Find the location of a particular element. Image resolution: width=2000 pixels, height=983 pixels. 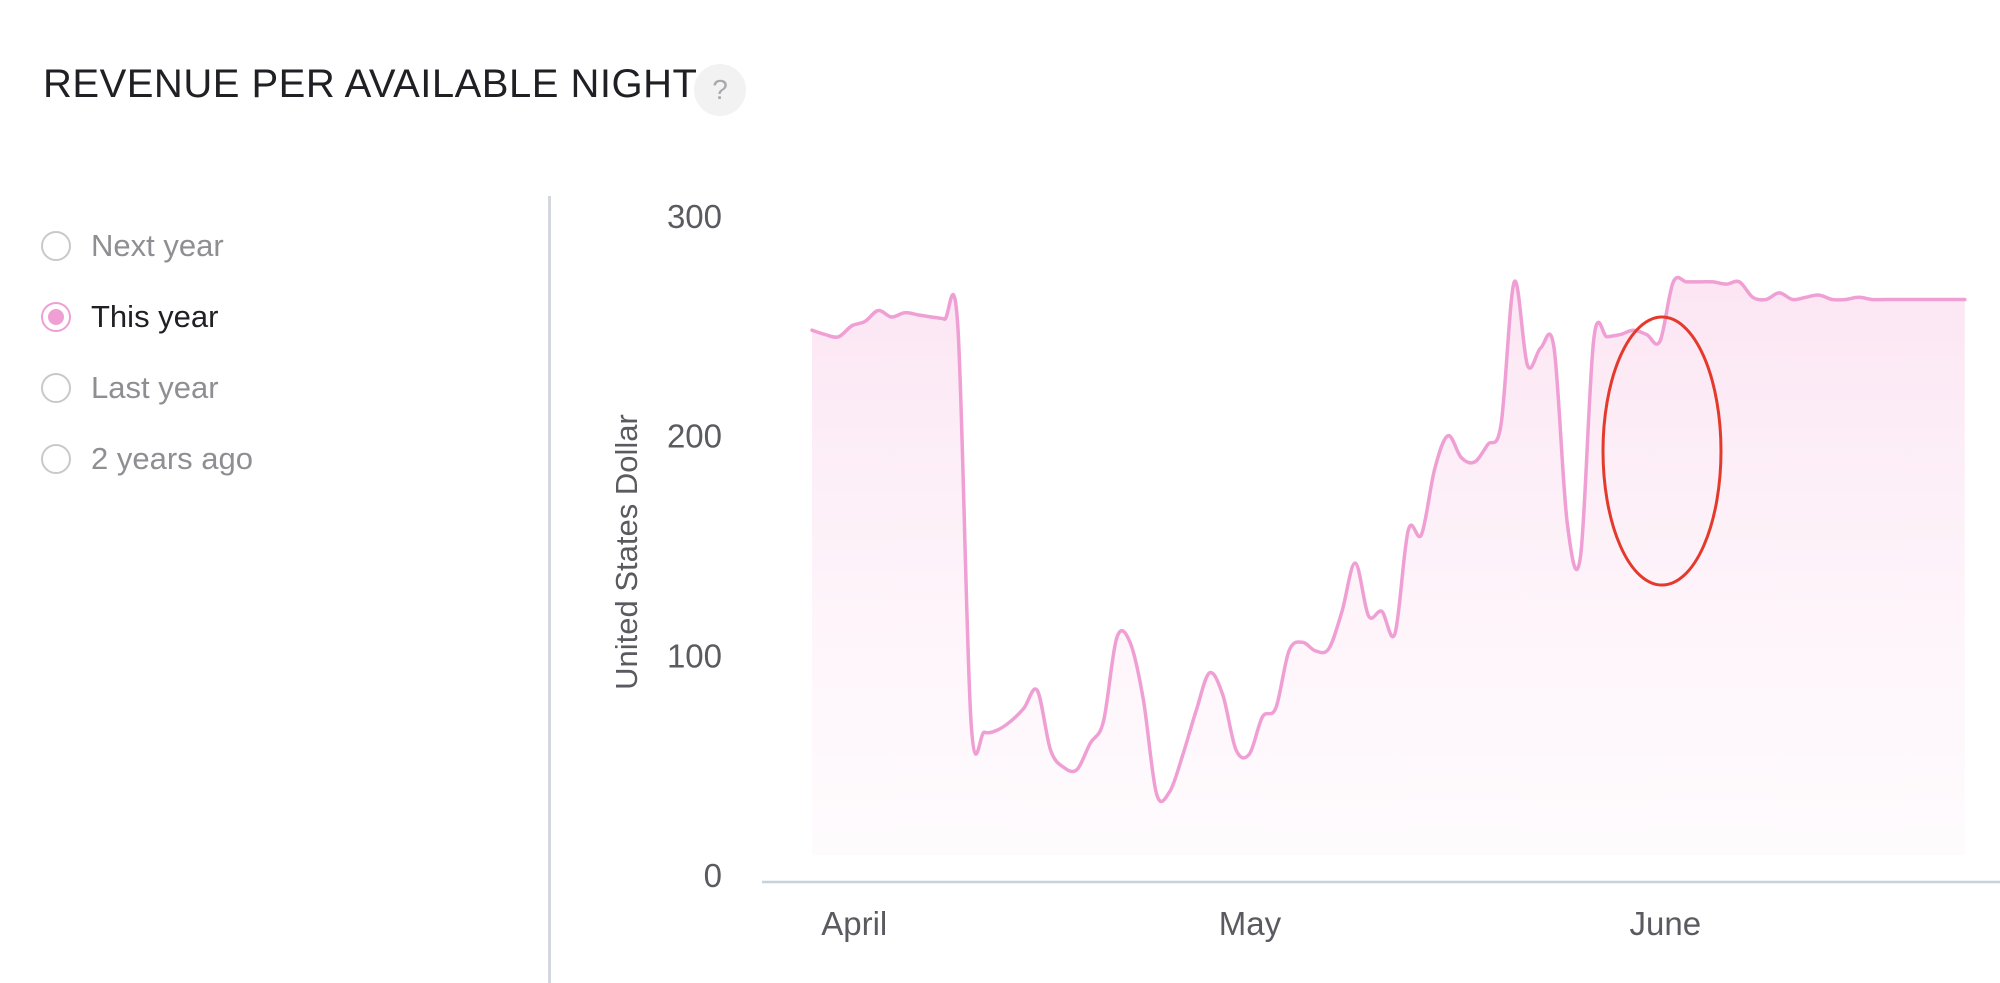

x-tick-label: June is located at coordinates (1666, 923).